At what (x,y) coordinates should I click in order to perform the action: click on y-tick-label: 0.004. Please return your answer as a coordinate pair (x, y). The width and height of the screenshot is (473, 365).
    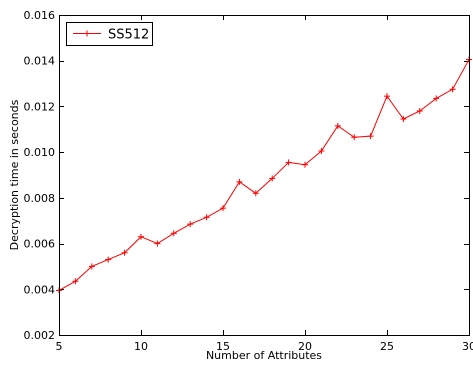
    Looking at the image, I should click on (40, 289).